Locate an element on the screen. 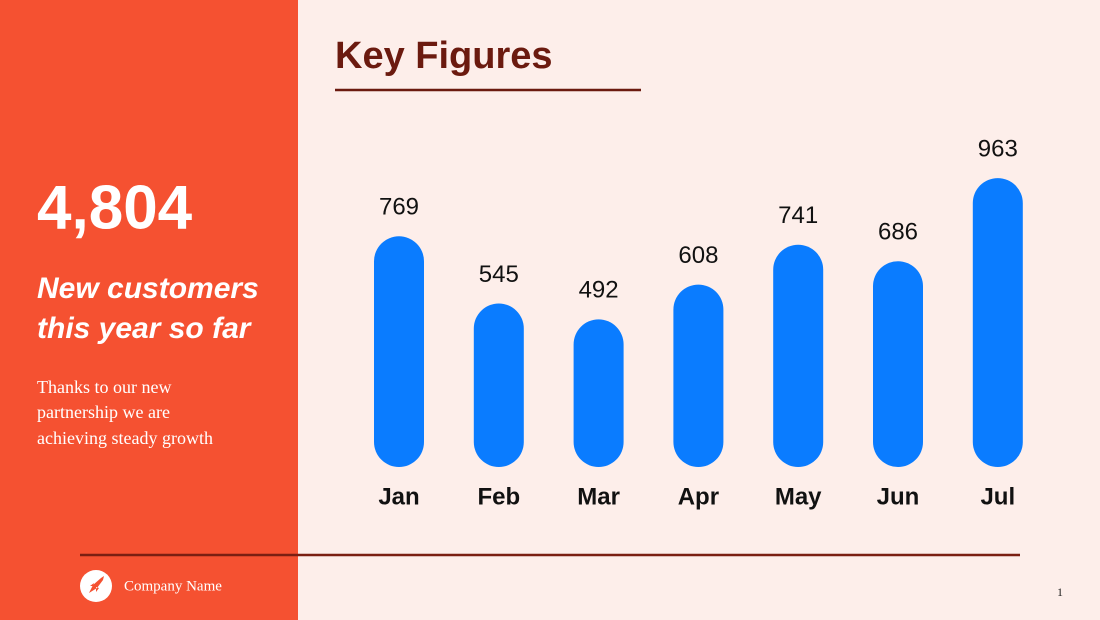 This screenshot has width=1100, height=620. x-tick-label: Mar is located at coordinates (598, 496).